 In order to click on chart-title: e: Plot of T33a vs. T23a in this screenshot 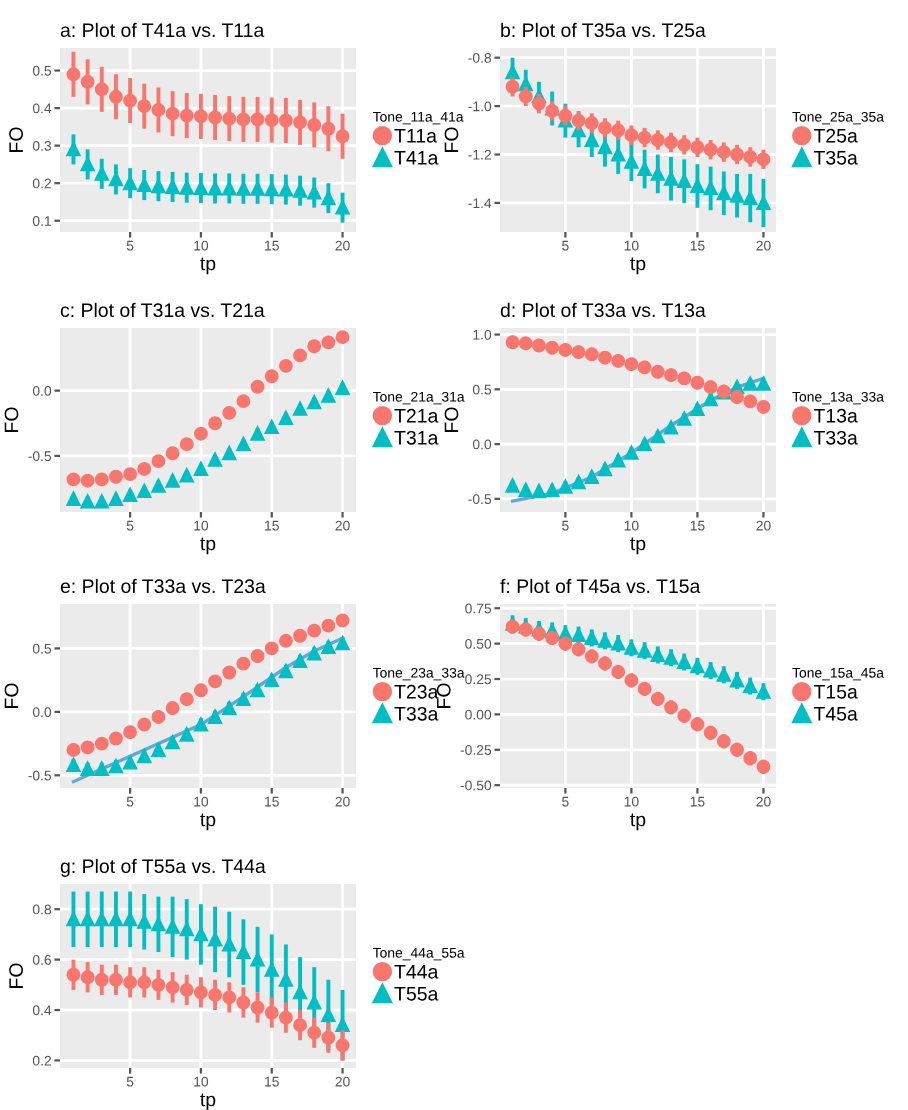, I will do `click(163, 586)`.